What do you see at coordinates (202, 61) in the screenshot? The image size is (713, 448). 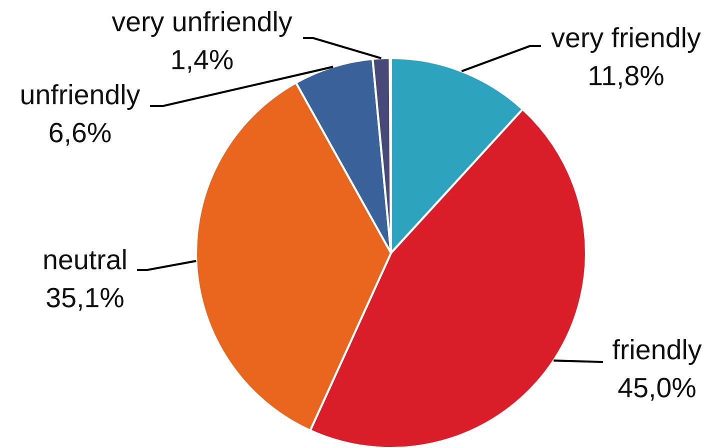 I see `data-label: 1,4%` at bounding box center [202, 61].